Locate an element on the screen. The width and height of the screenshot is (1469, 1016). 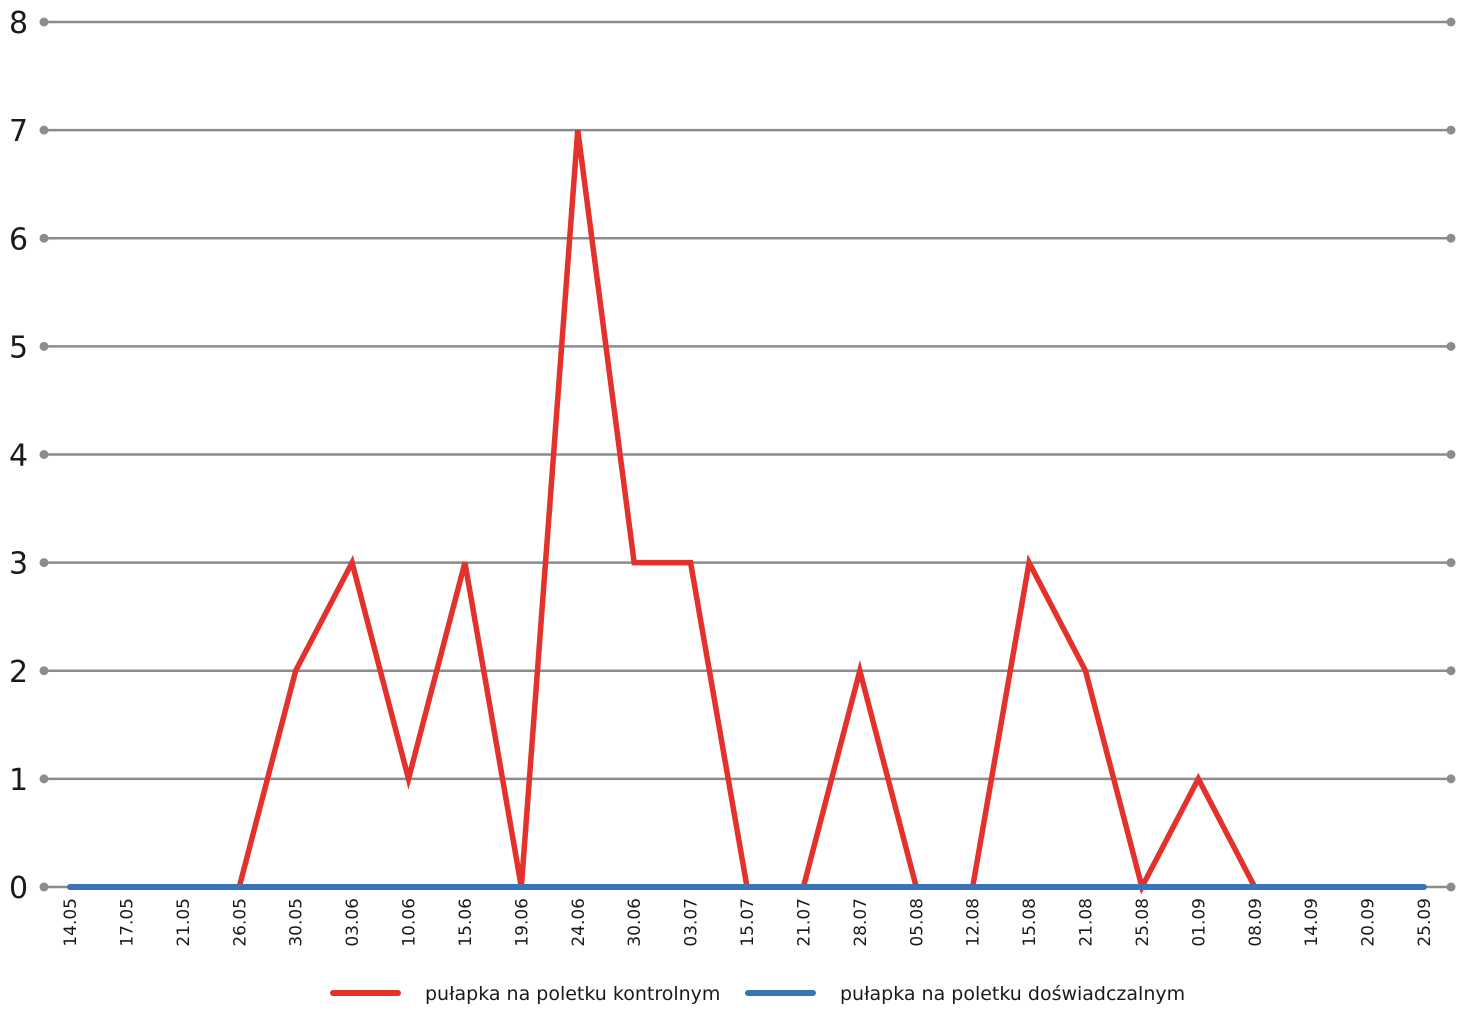
x-tick-label: 12.08 is located at coordinates (974, 922).